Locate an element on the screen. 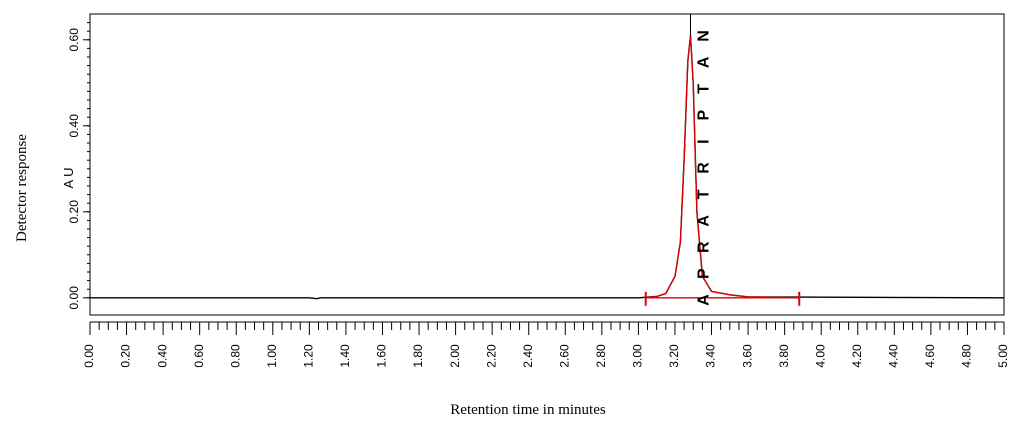  x-tick-label: 5.00 is located at coordinates (1003, 356).